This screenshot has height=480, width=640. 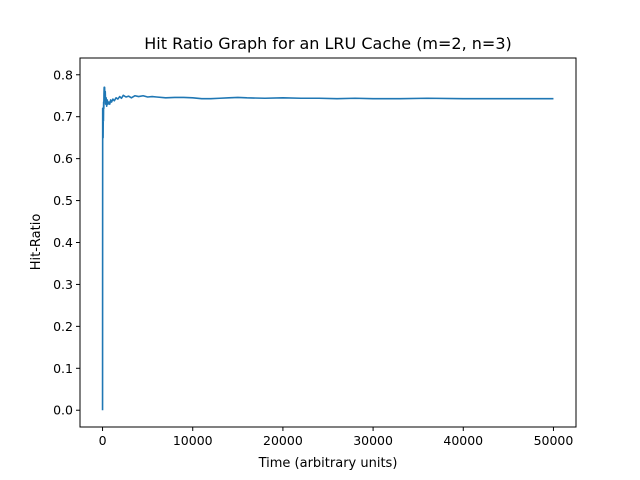 I want to click on y-axis: 0.0 0.1 0.2 0.3 0.4 0.5 0.6 0.7 0.8, so click(x=66, y=242).